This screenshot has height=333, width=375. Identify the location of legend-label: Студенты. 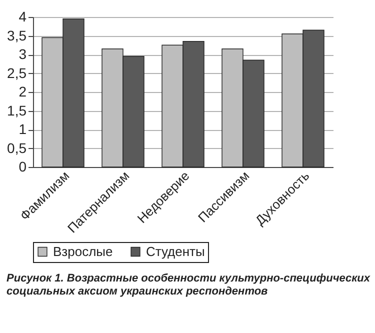
(175, 251).